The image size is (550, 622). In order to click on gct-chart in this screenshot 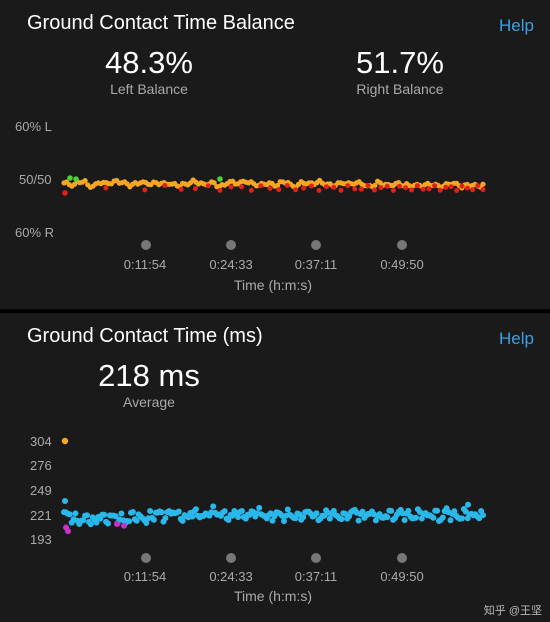, I will do `click(273, 486)`.